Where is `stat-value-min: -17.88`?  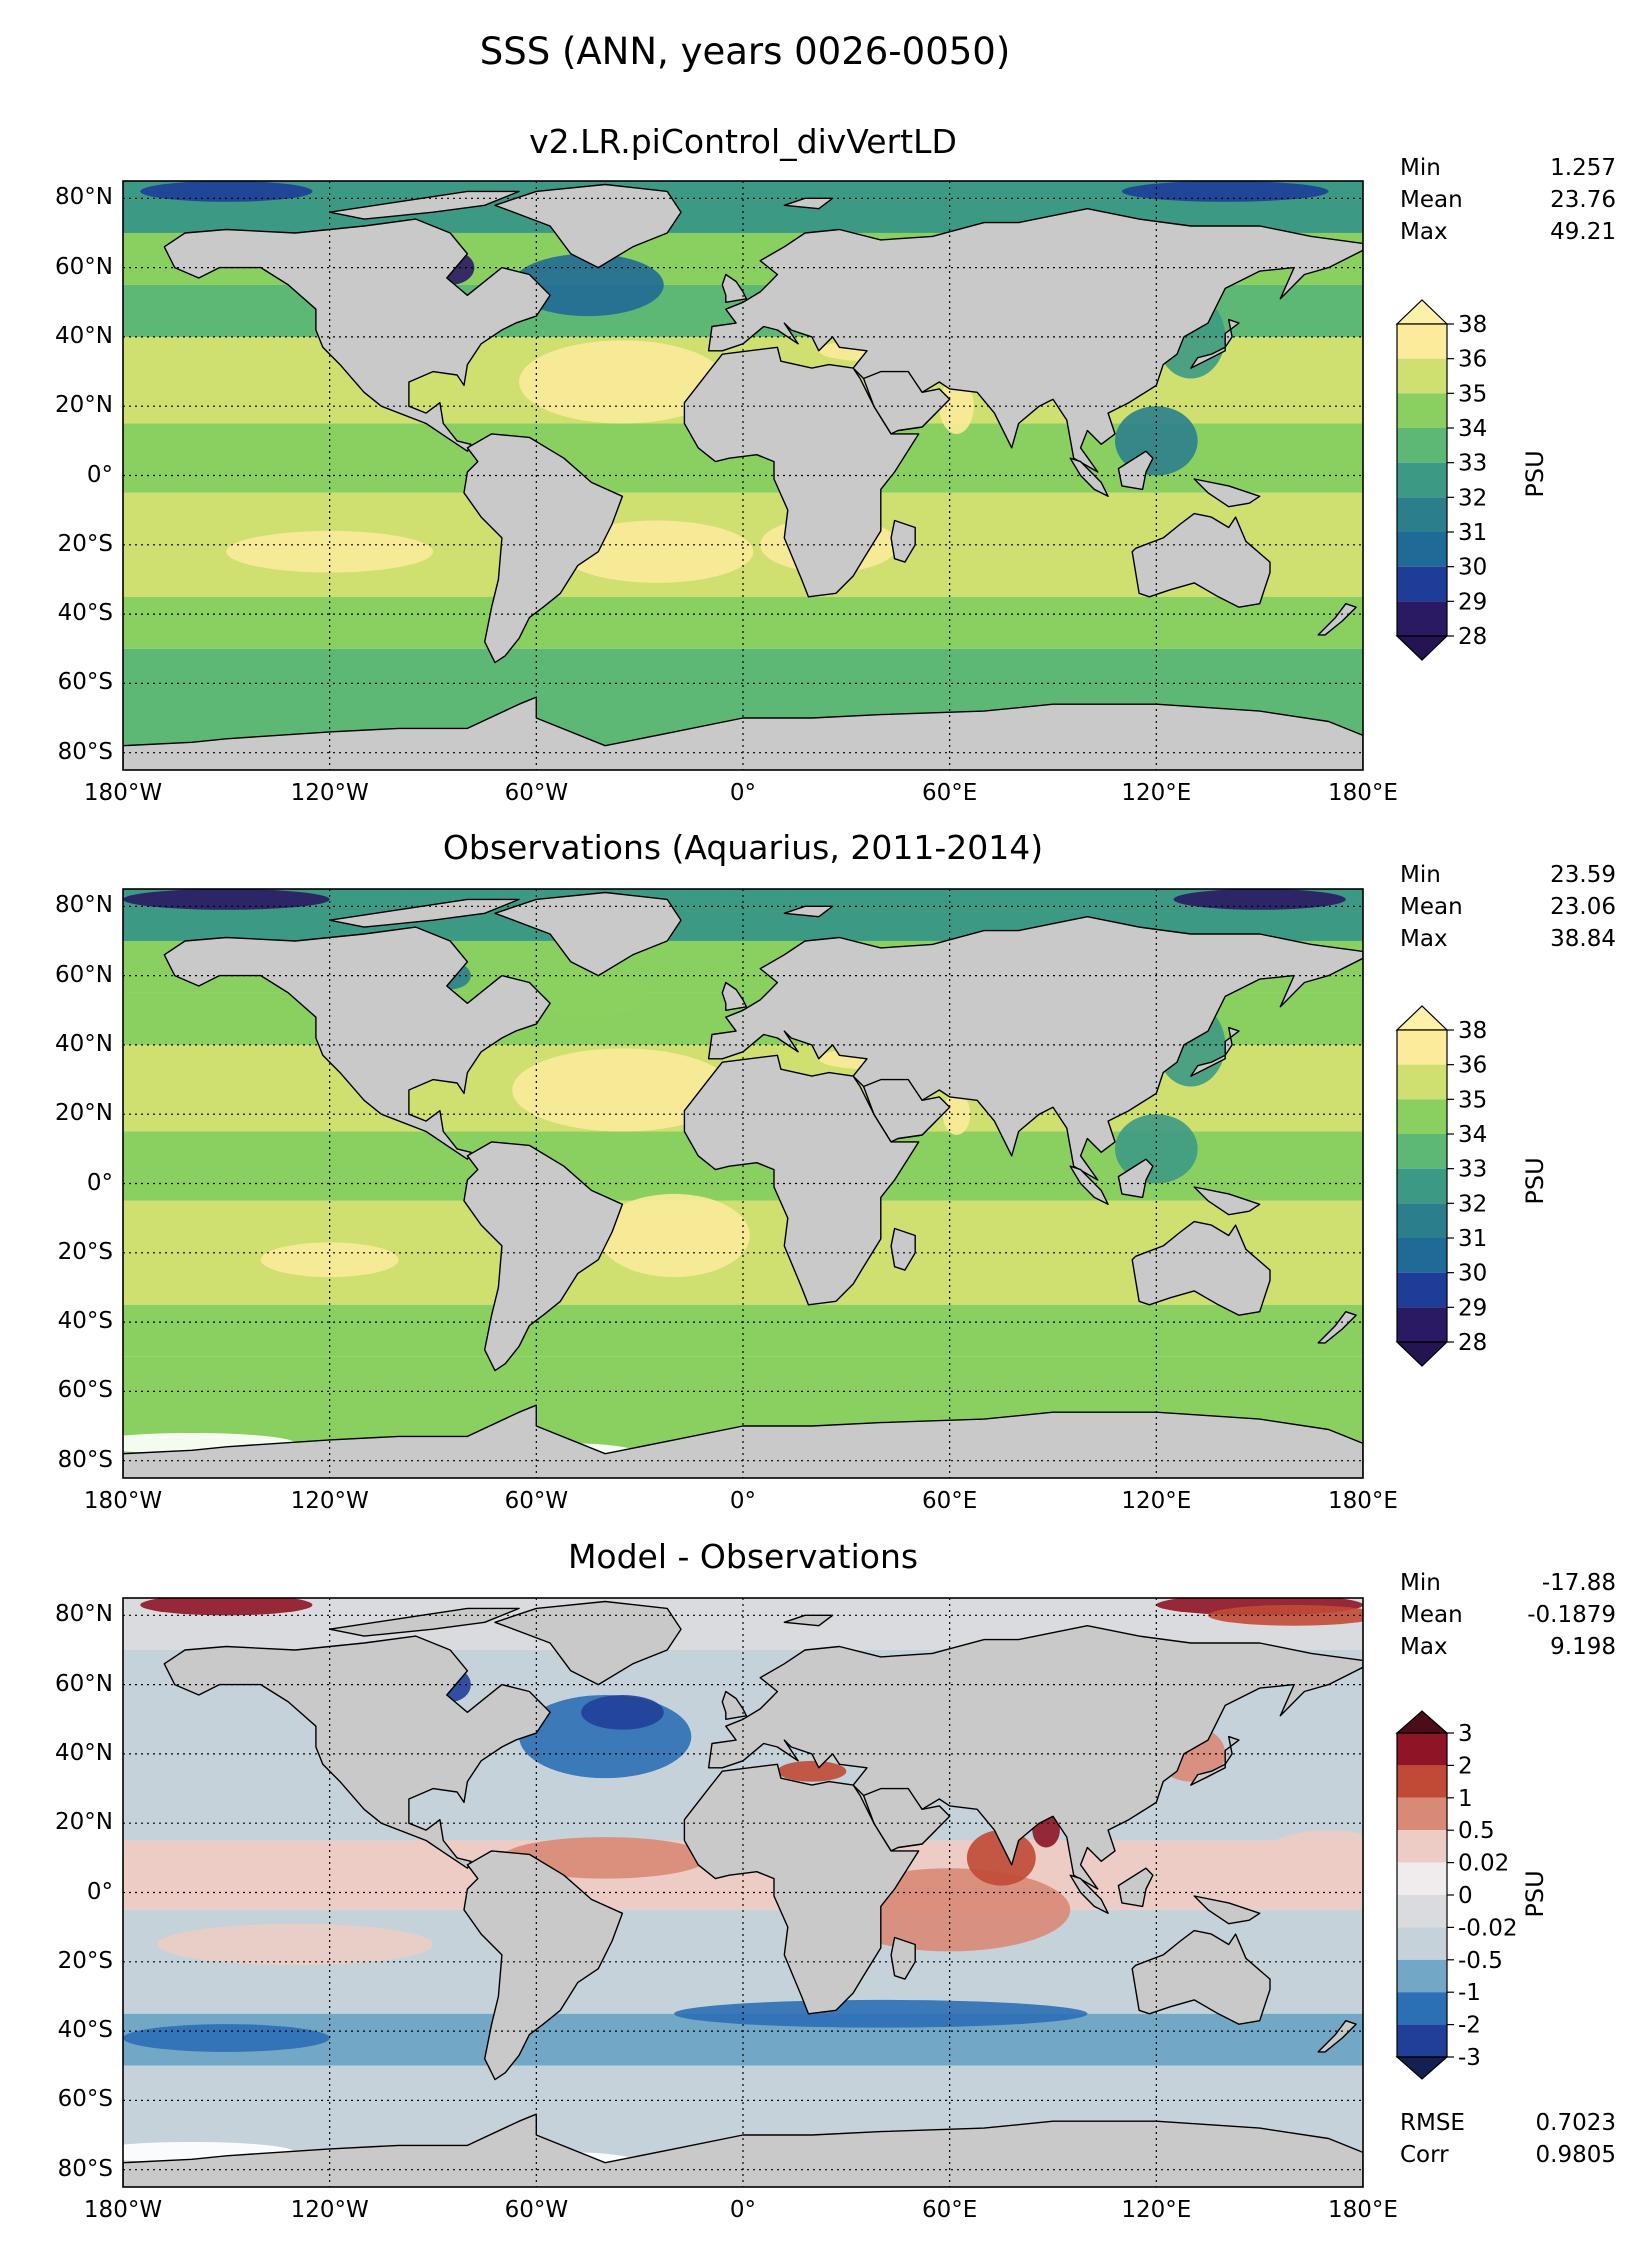
stat-value-min: -17.88 is located at coordinates (1578, 1583).